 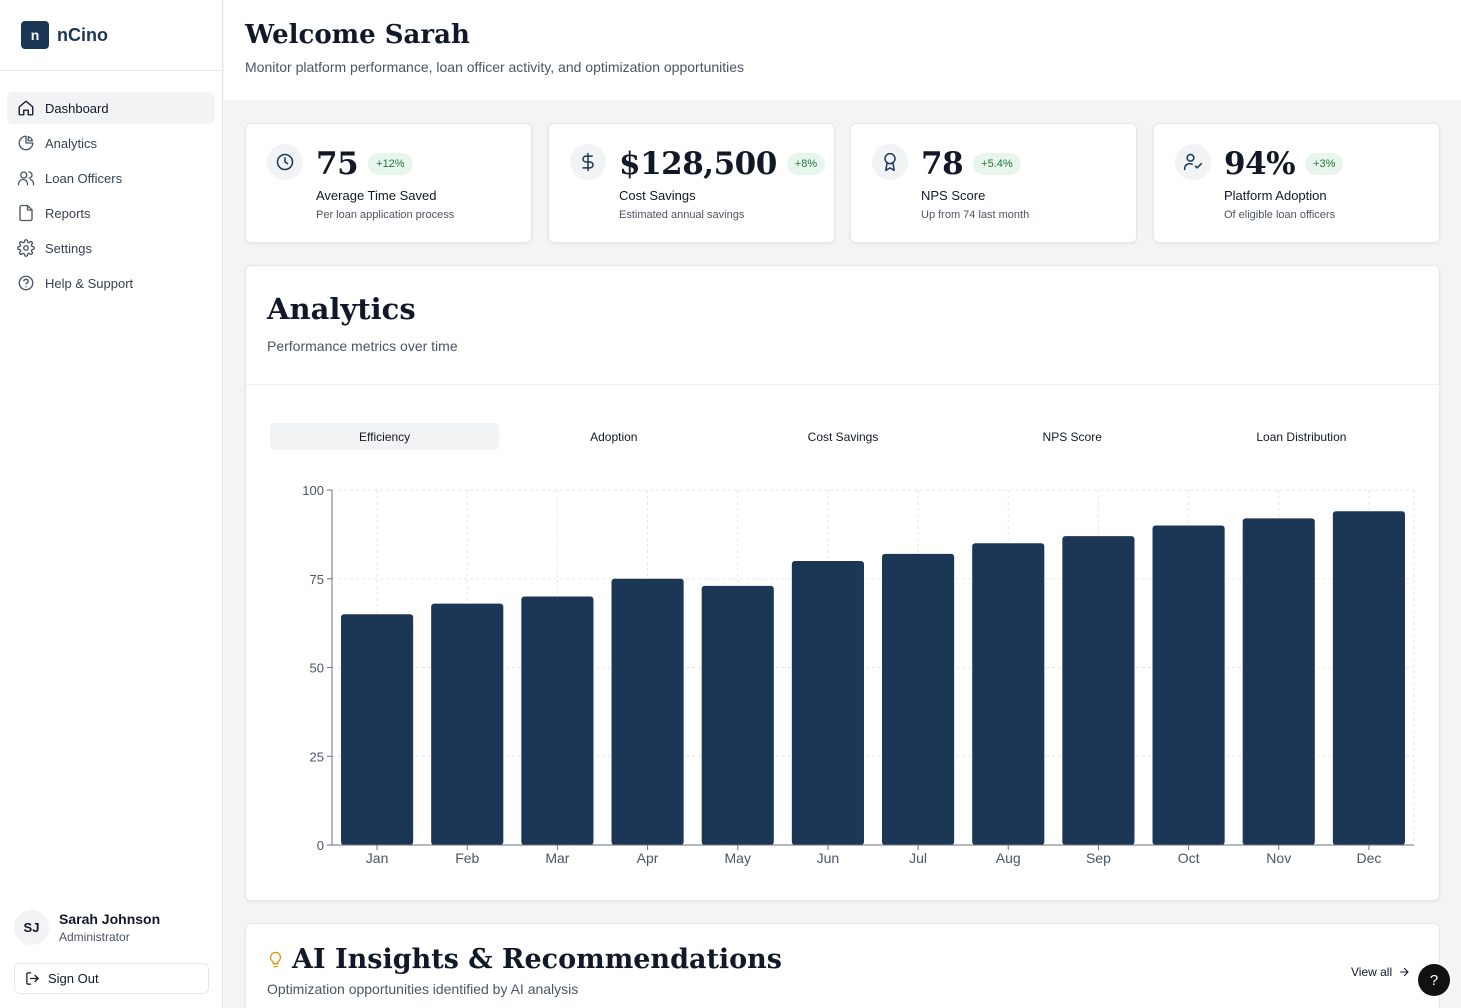 I want to click on chart-bar-aug, so click(x=1008, y=694).